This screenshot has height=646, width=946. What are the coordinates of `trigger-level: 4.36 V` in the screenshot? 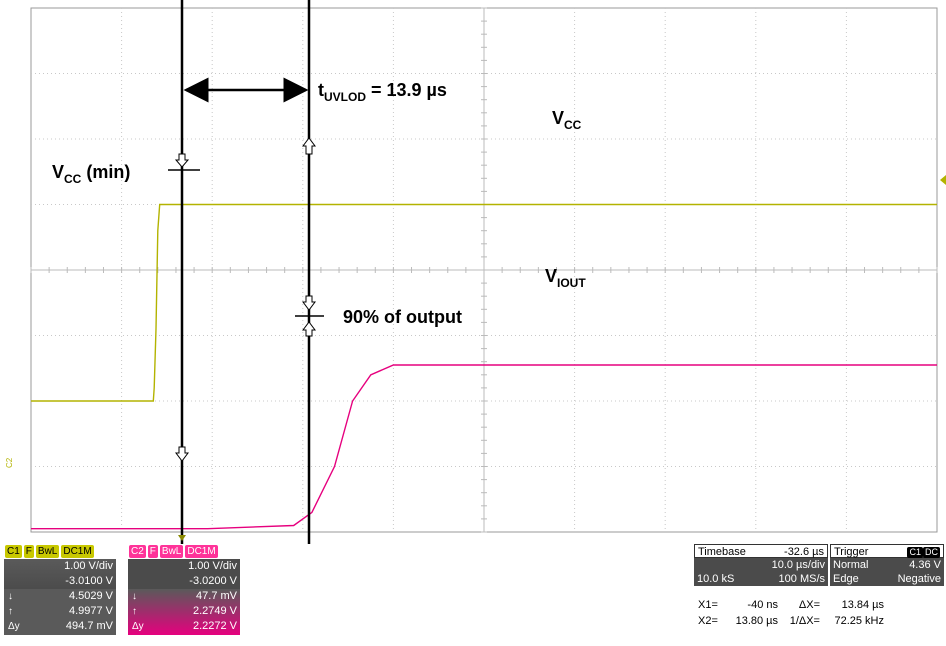 It's located at (925, 565).